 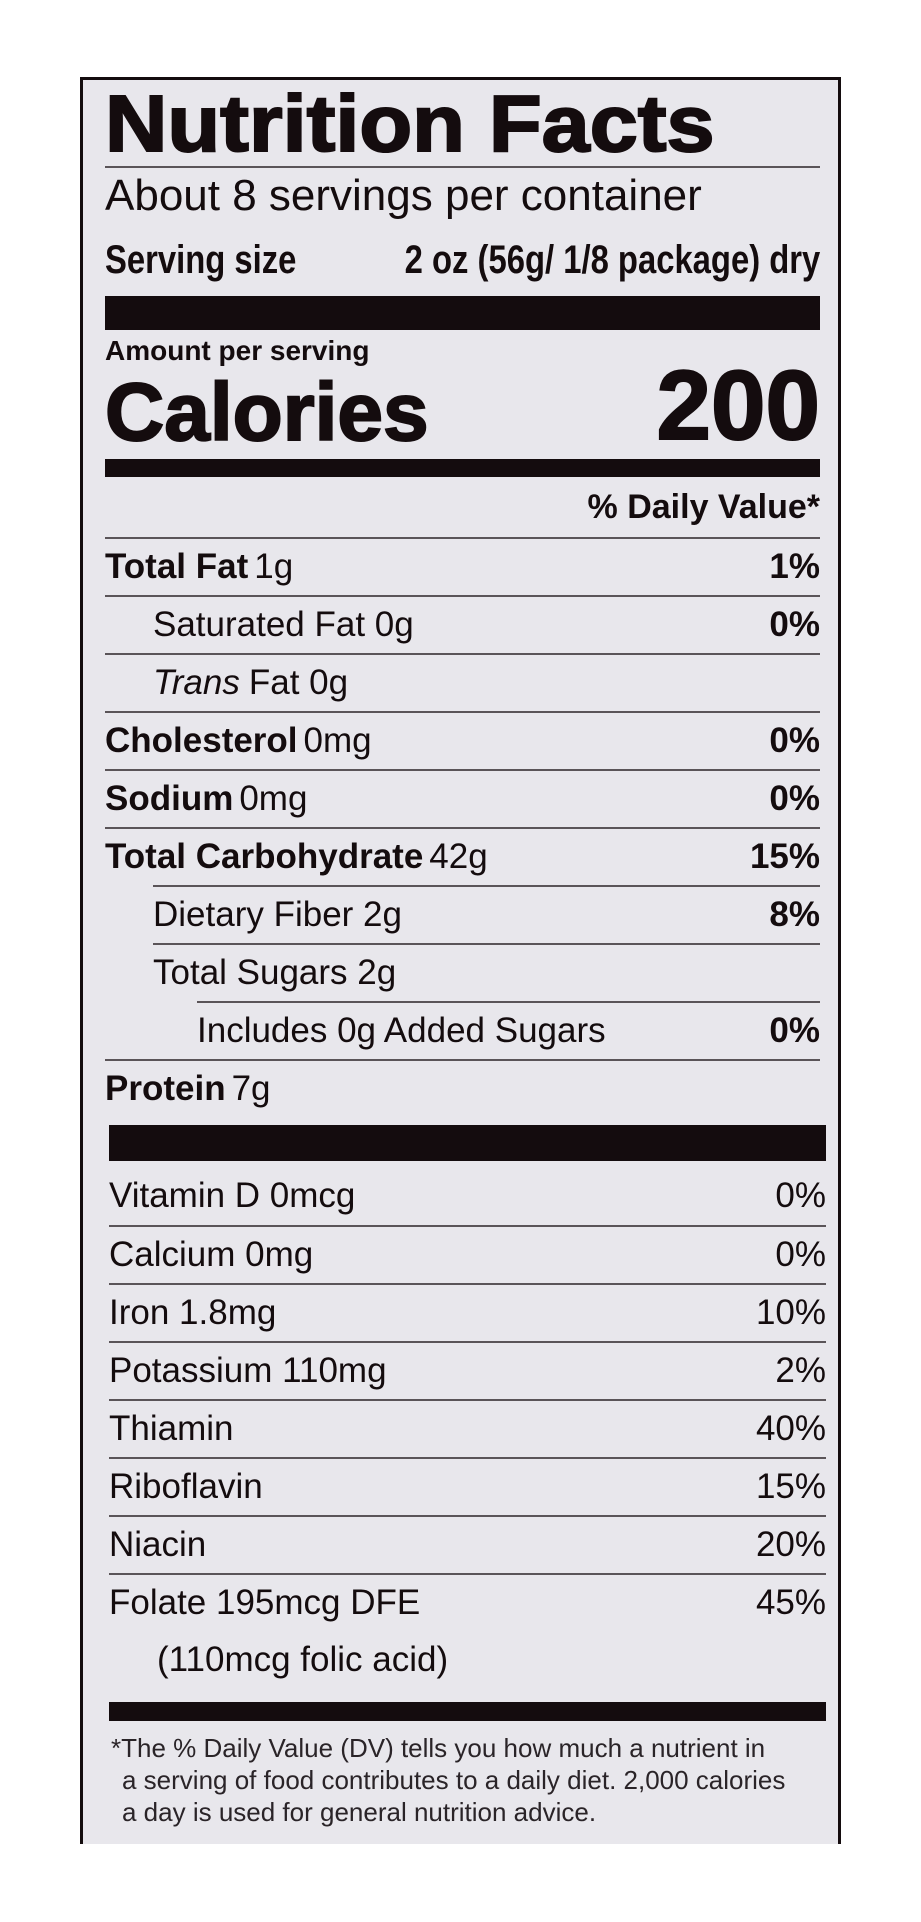 I want to click on nutrient-amount: 7g, so click(x=251, y=1088).